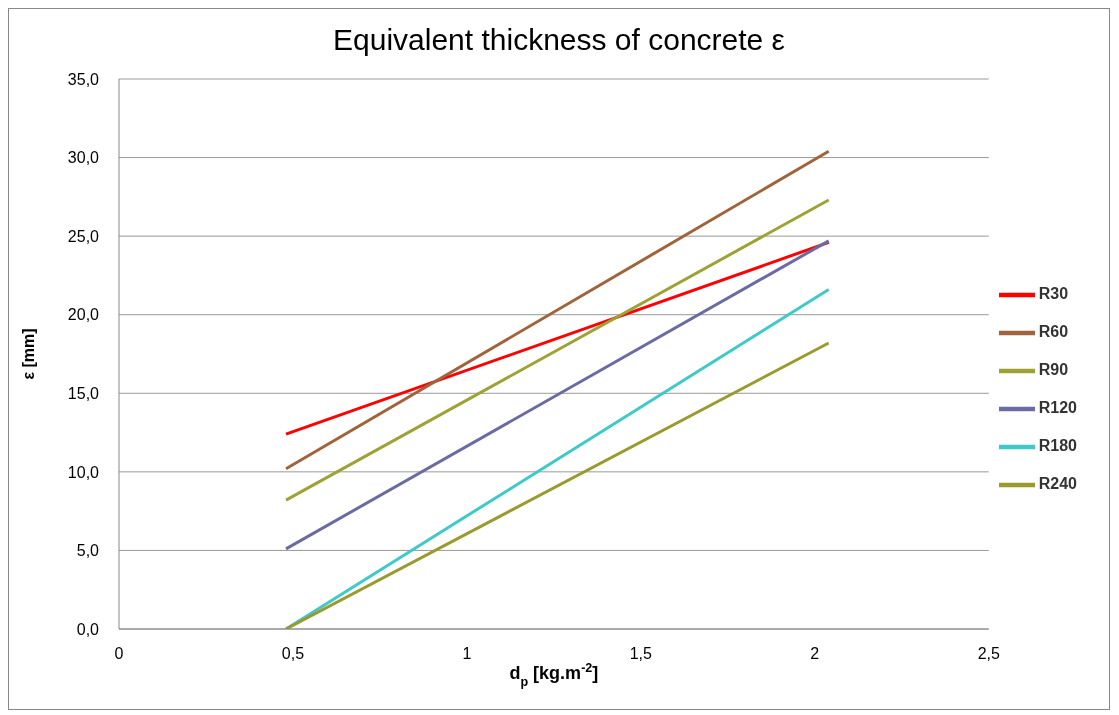 The height and width of the screenshot is (715, 1119). I want to click on chart-title: Equivalent thickness of concrete ε, so click(559, 40).